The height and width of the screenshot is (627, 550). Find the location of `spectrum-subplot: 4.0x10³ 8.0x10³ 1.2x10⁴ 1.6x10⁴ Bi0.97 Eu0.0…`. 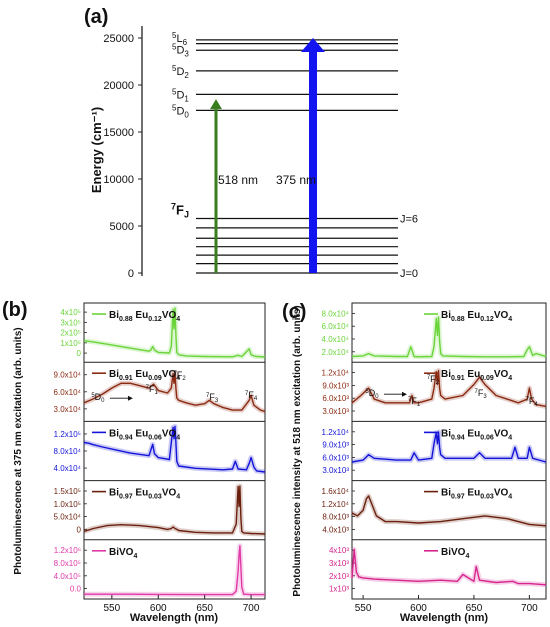

spectrum-subplot: 4.0x10³ 8.0x10³ 1.2x10⁴ 1.6x10⁴ Bi0.97 Eu0.0… is located at coordinates (434, 507).